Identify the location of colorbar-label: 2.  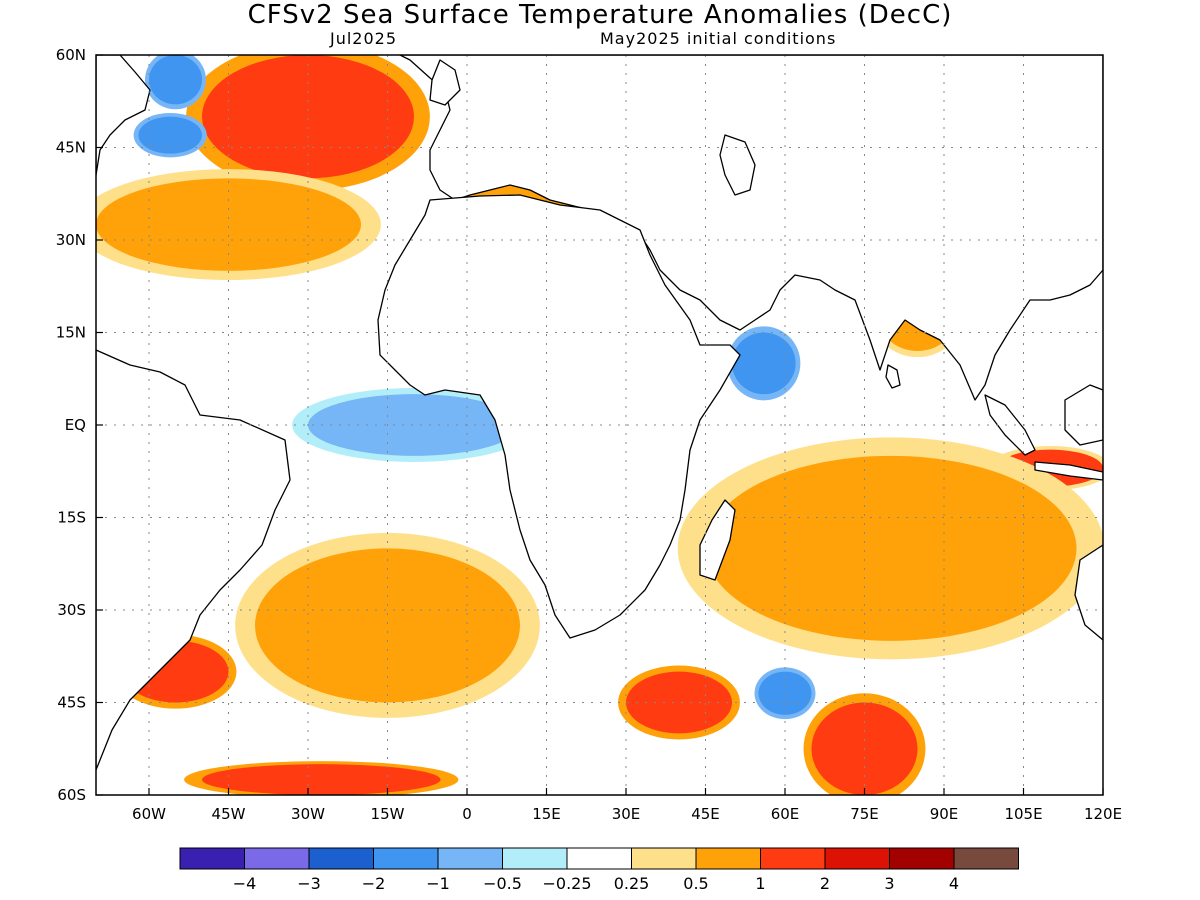
(825, 883).